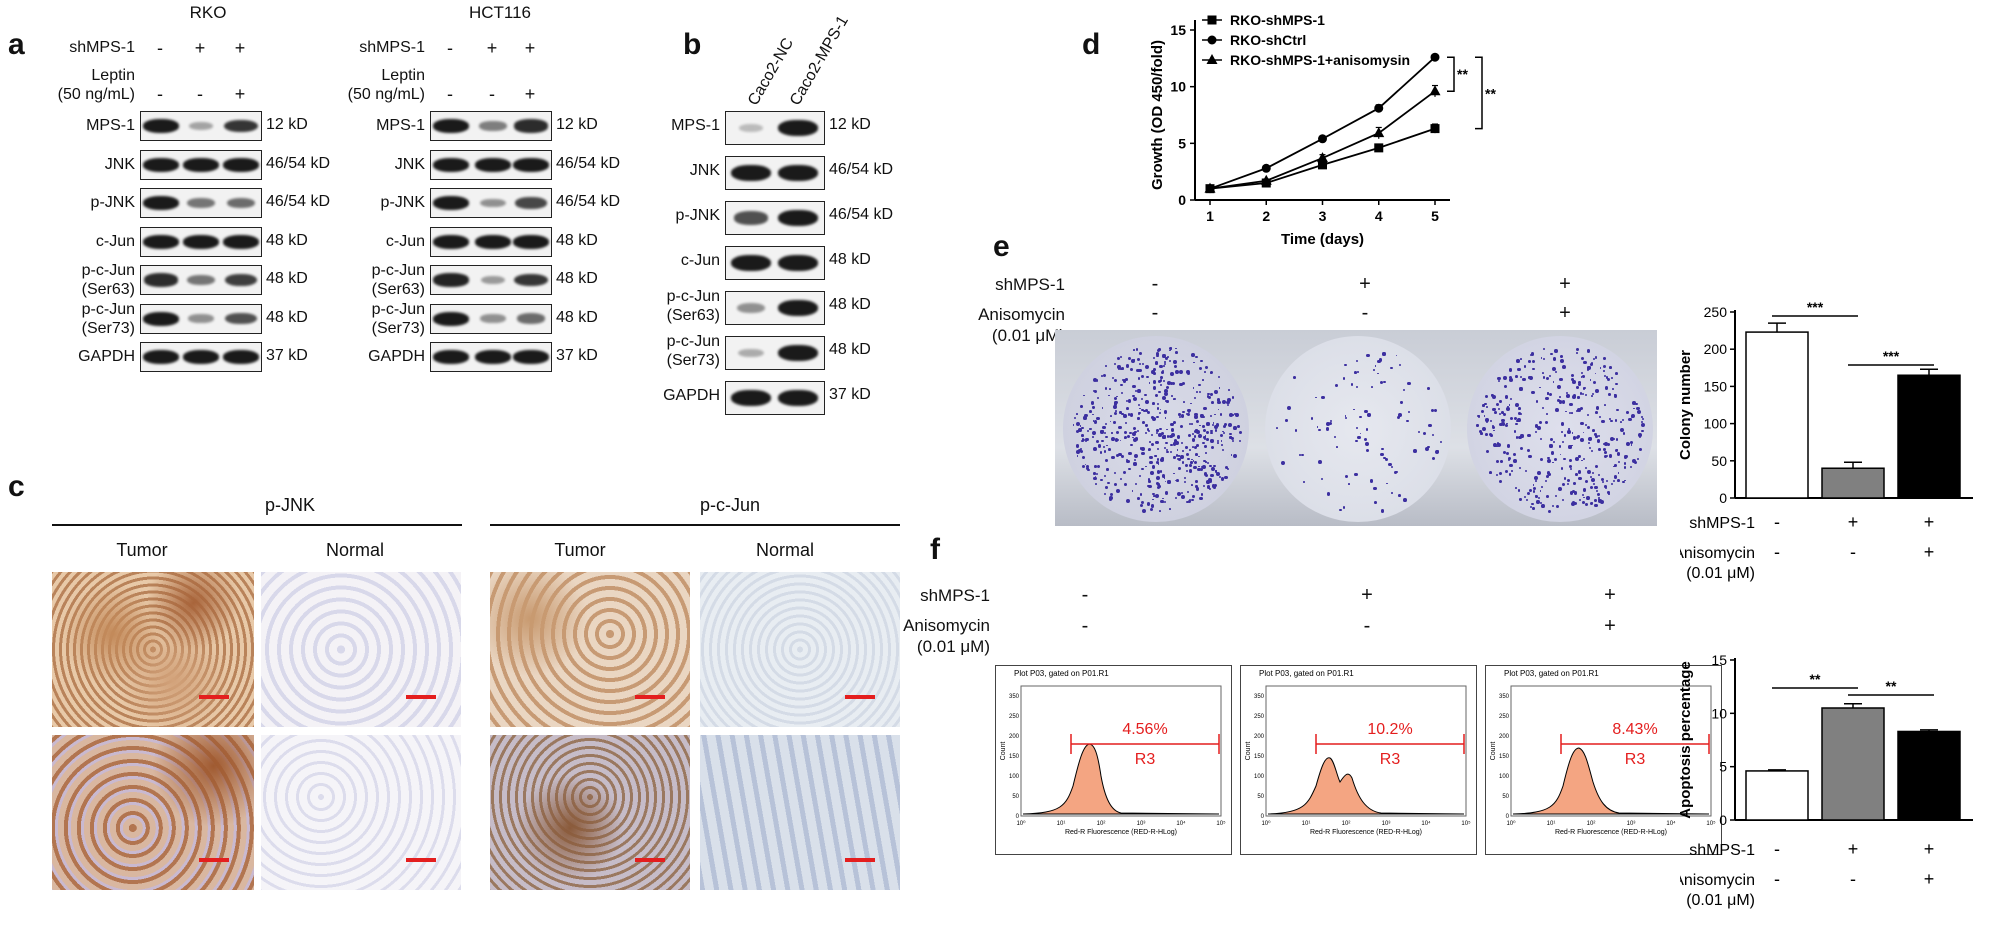 This screenshot has height=930, width=2002. What do you see at coordinates (1777, 849) in the screenshot?
I see `condition-value: -` at bounding box center [1777, 849].